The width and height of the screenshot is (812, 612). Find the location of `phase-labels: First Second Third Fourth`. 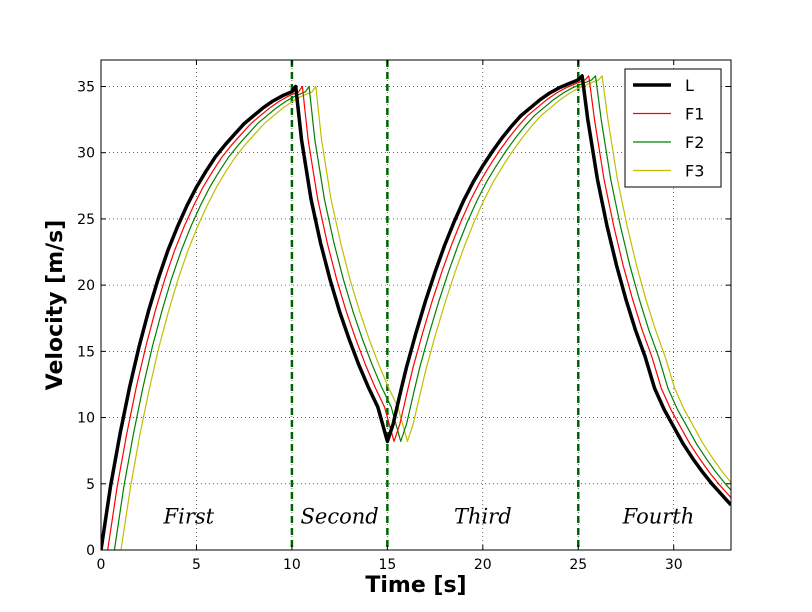

phase-labels: First Second Third Fourth is located at coordinates (429, 517).